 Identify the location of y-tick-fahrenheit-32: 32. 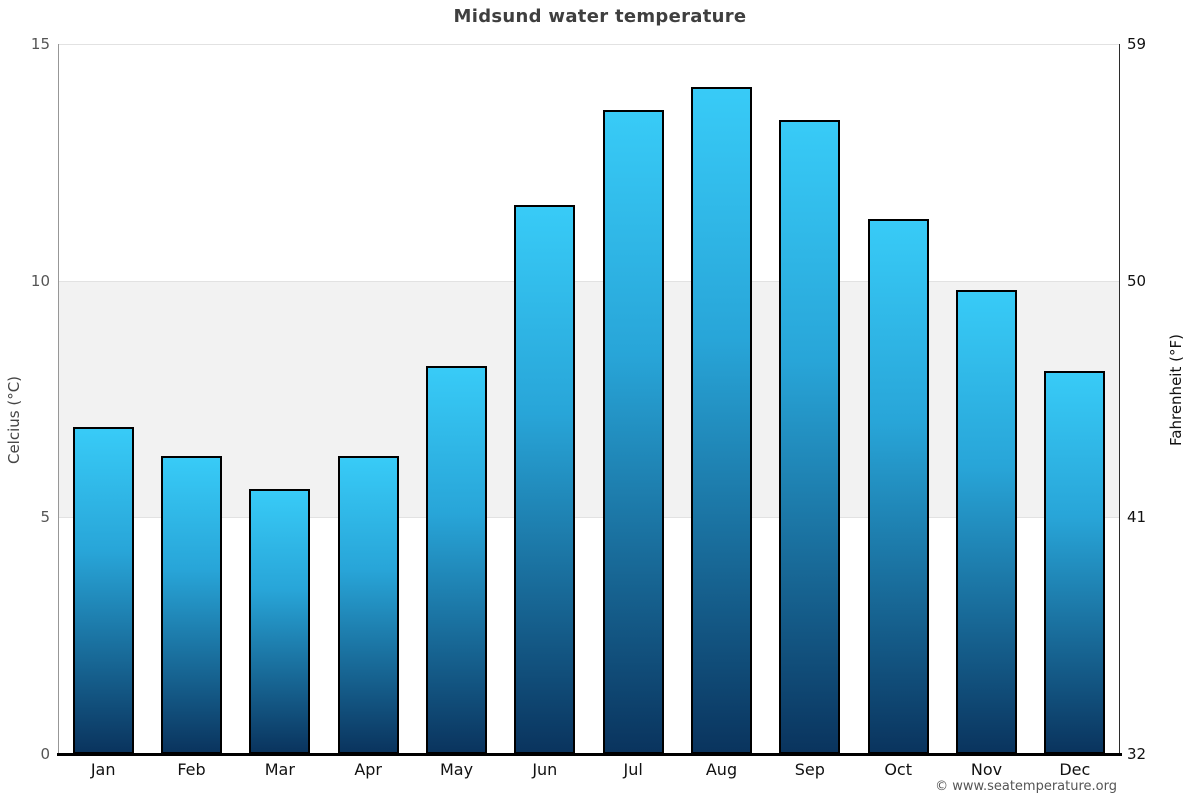
(1137, 754).